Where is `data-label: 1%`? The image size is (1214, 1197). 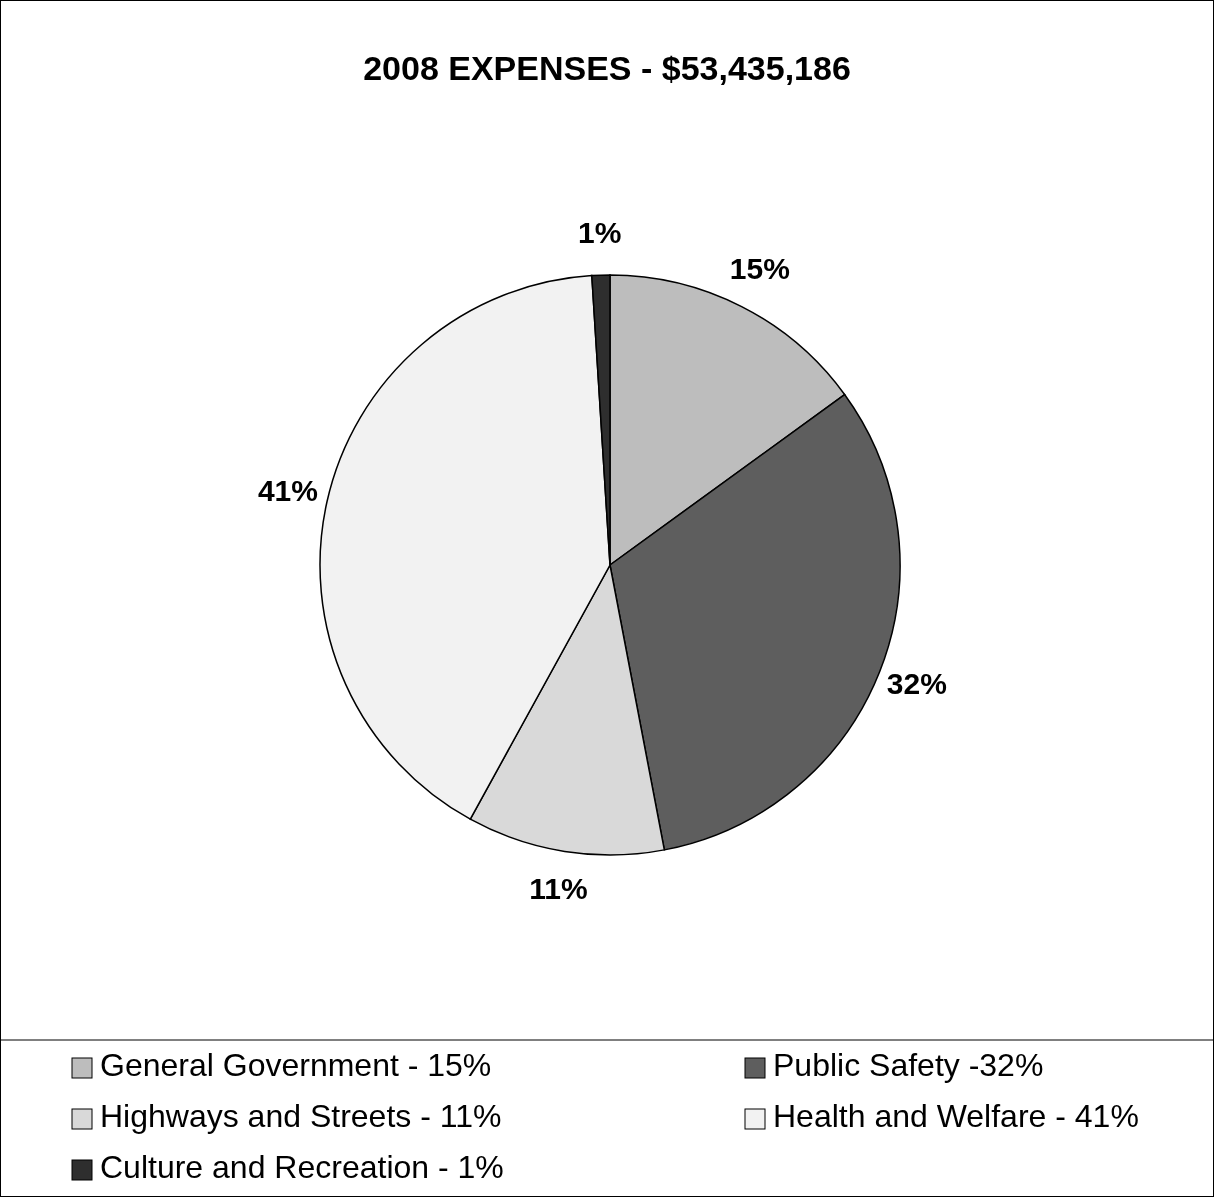 data-label: 1% is located at coordinates (599, 233).